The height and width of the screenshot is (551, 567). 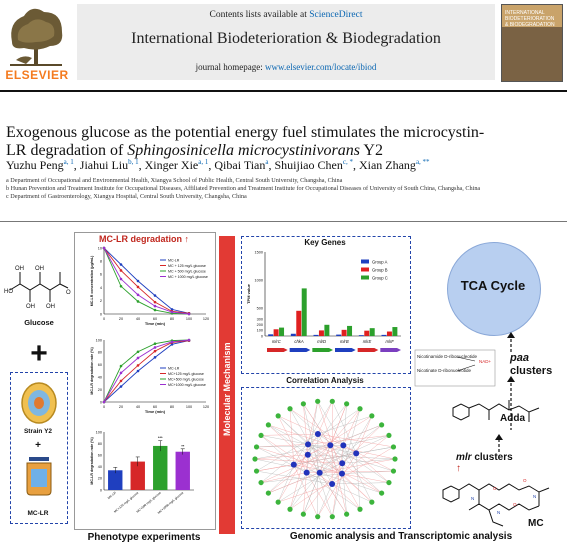 I want to click on legend-swatch, so click(x=365, y=261).